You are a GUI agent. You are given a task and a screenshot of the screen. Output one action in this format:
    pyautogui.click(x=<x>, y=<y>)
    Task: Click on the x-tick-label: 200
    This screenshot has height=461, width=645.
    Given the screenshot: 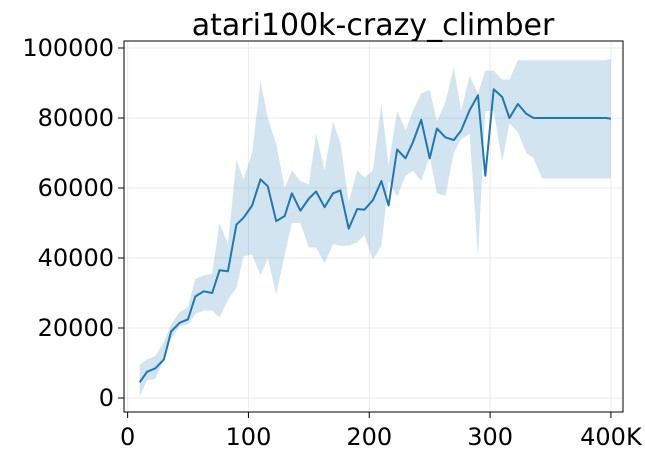 What is the action you would take?
    pyautogui.click(x=369, y=437)
    